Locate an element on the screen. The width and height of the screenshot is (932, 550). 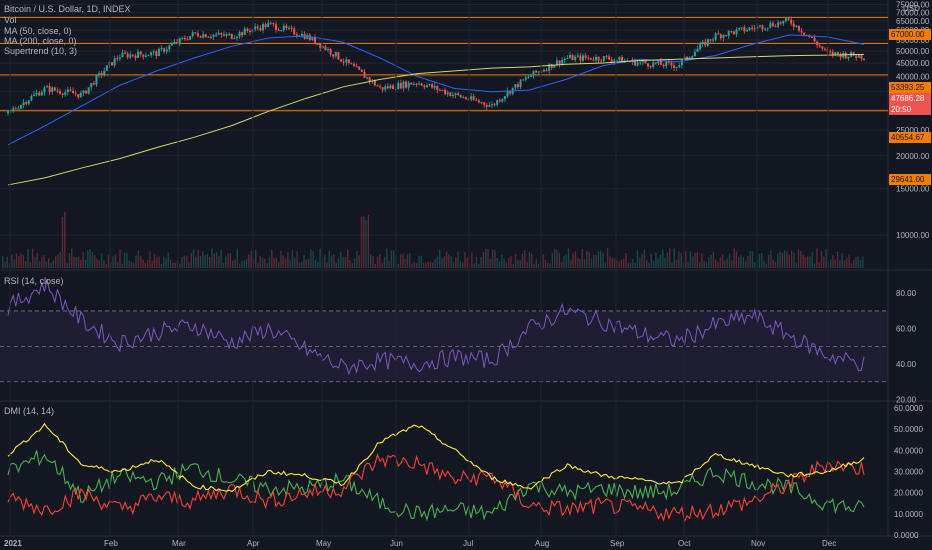
plus-di-line is located at coordinates (436, 486).